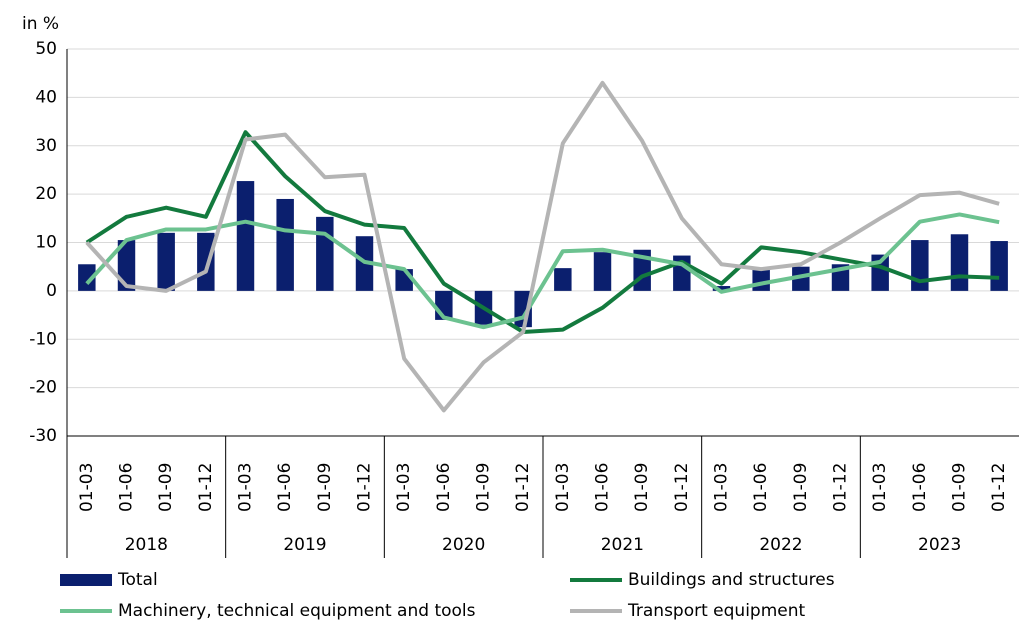 Image resolution: width=1019 pixels, height=621 pixels. I want to click on legend-label: Total, so click(137, 580).